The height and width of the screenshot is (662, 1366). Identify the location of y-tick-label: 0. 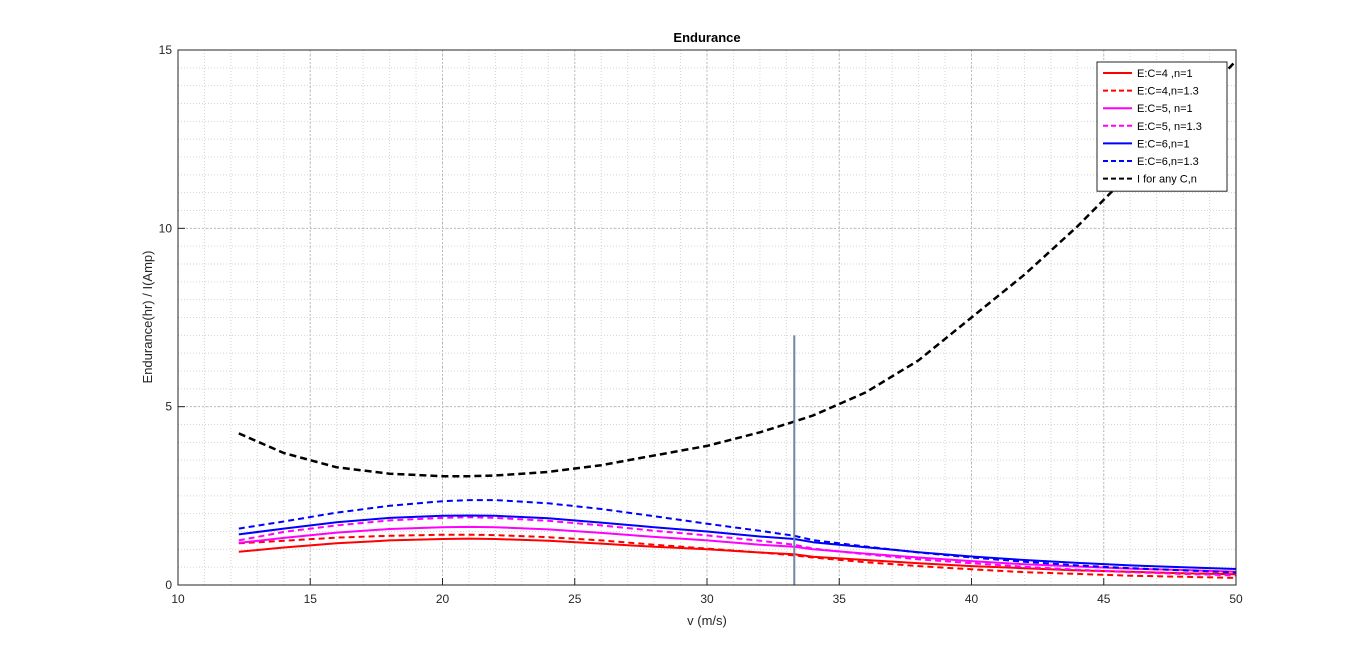
(168, 585).